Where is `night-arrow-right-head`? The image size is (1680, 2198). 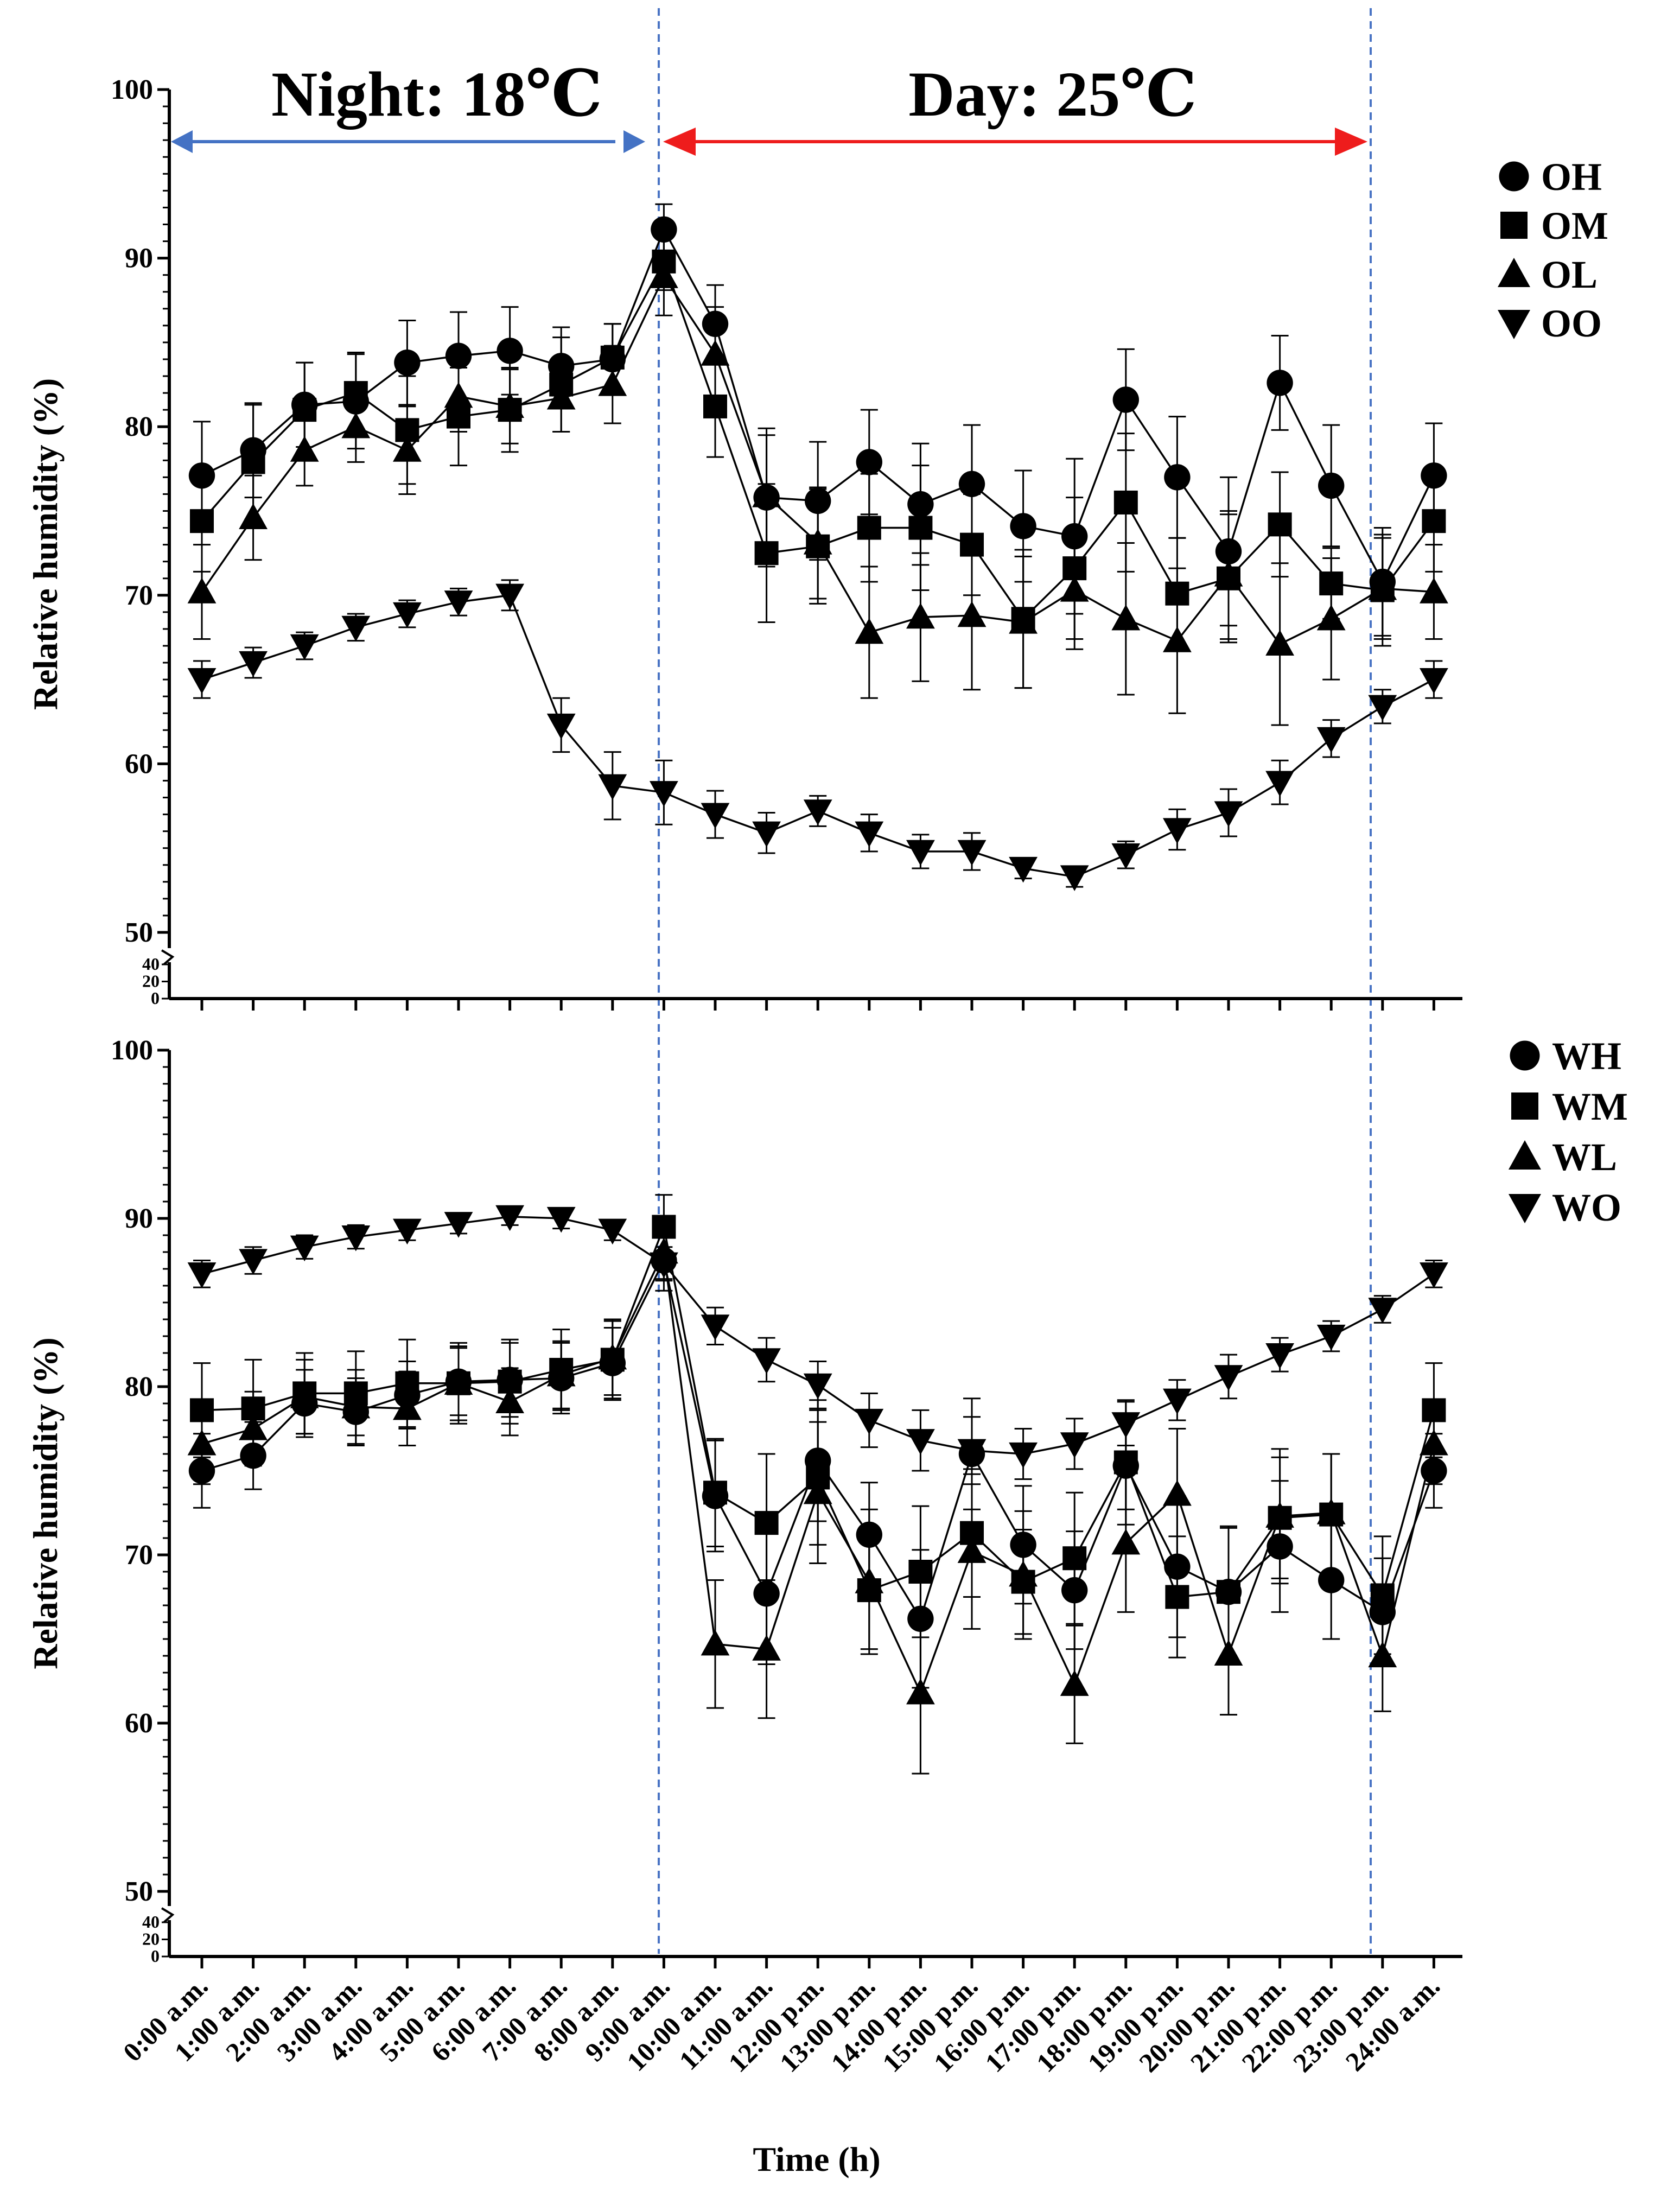
night-arrow-right-head is located at coordinates (634, 141).